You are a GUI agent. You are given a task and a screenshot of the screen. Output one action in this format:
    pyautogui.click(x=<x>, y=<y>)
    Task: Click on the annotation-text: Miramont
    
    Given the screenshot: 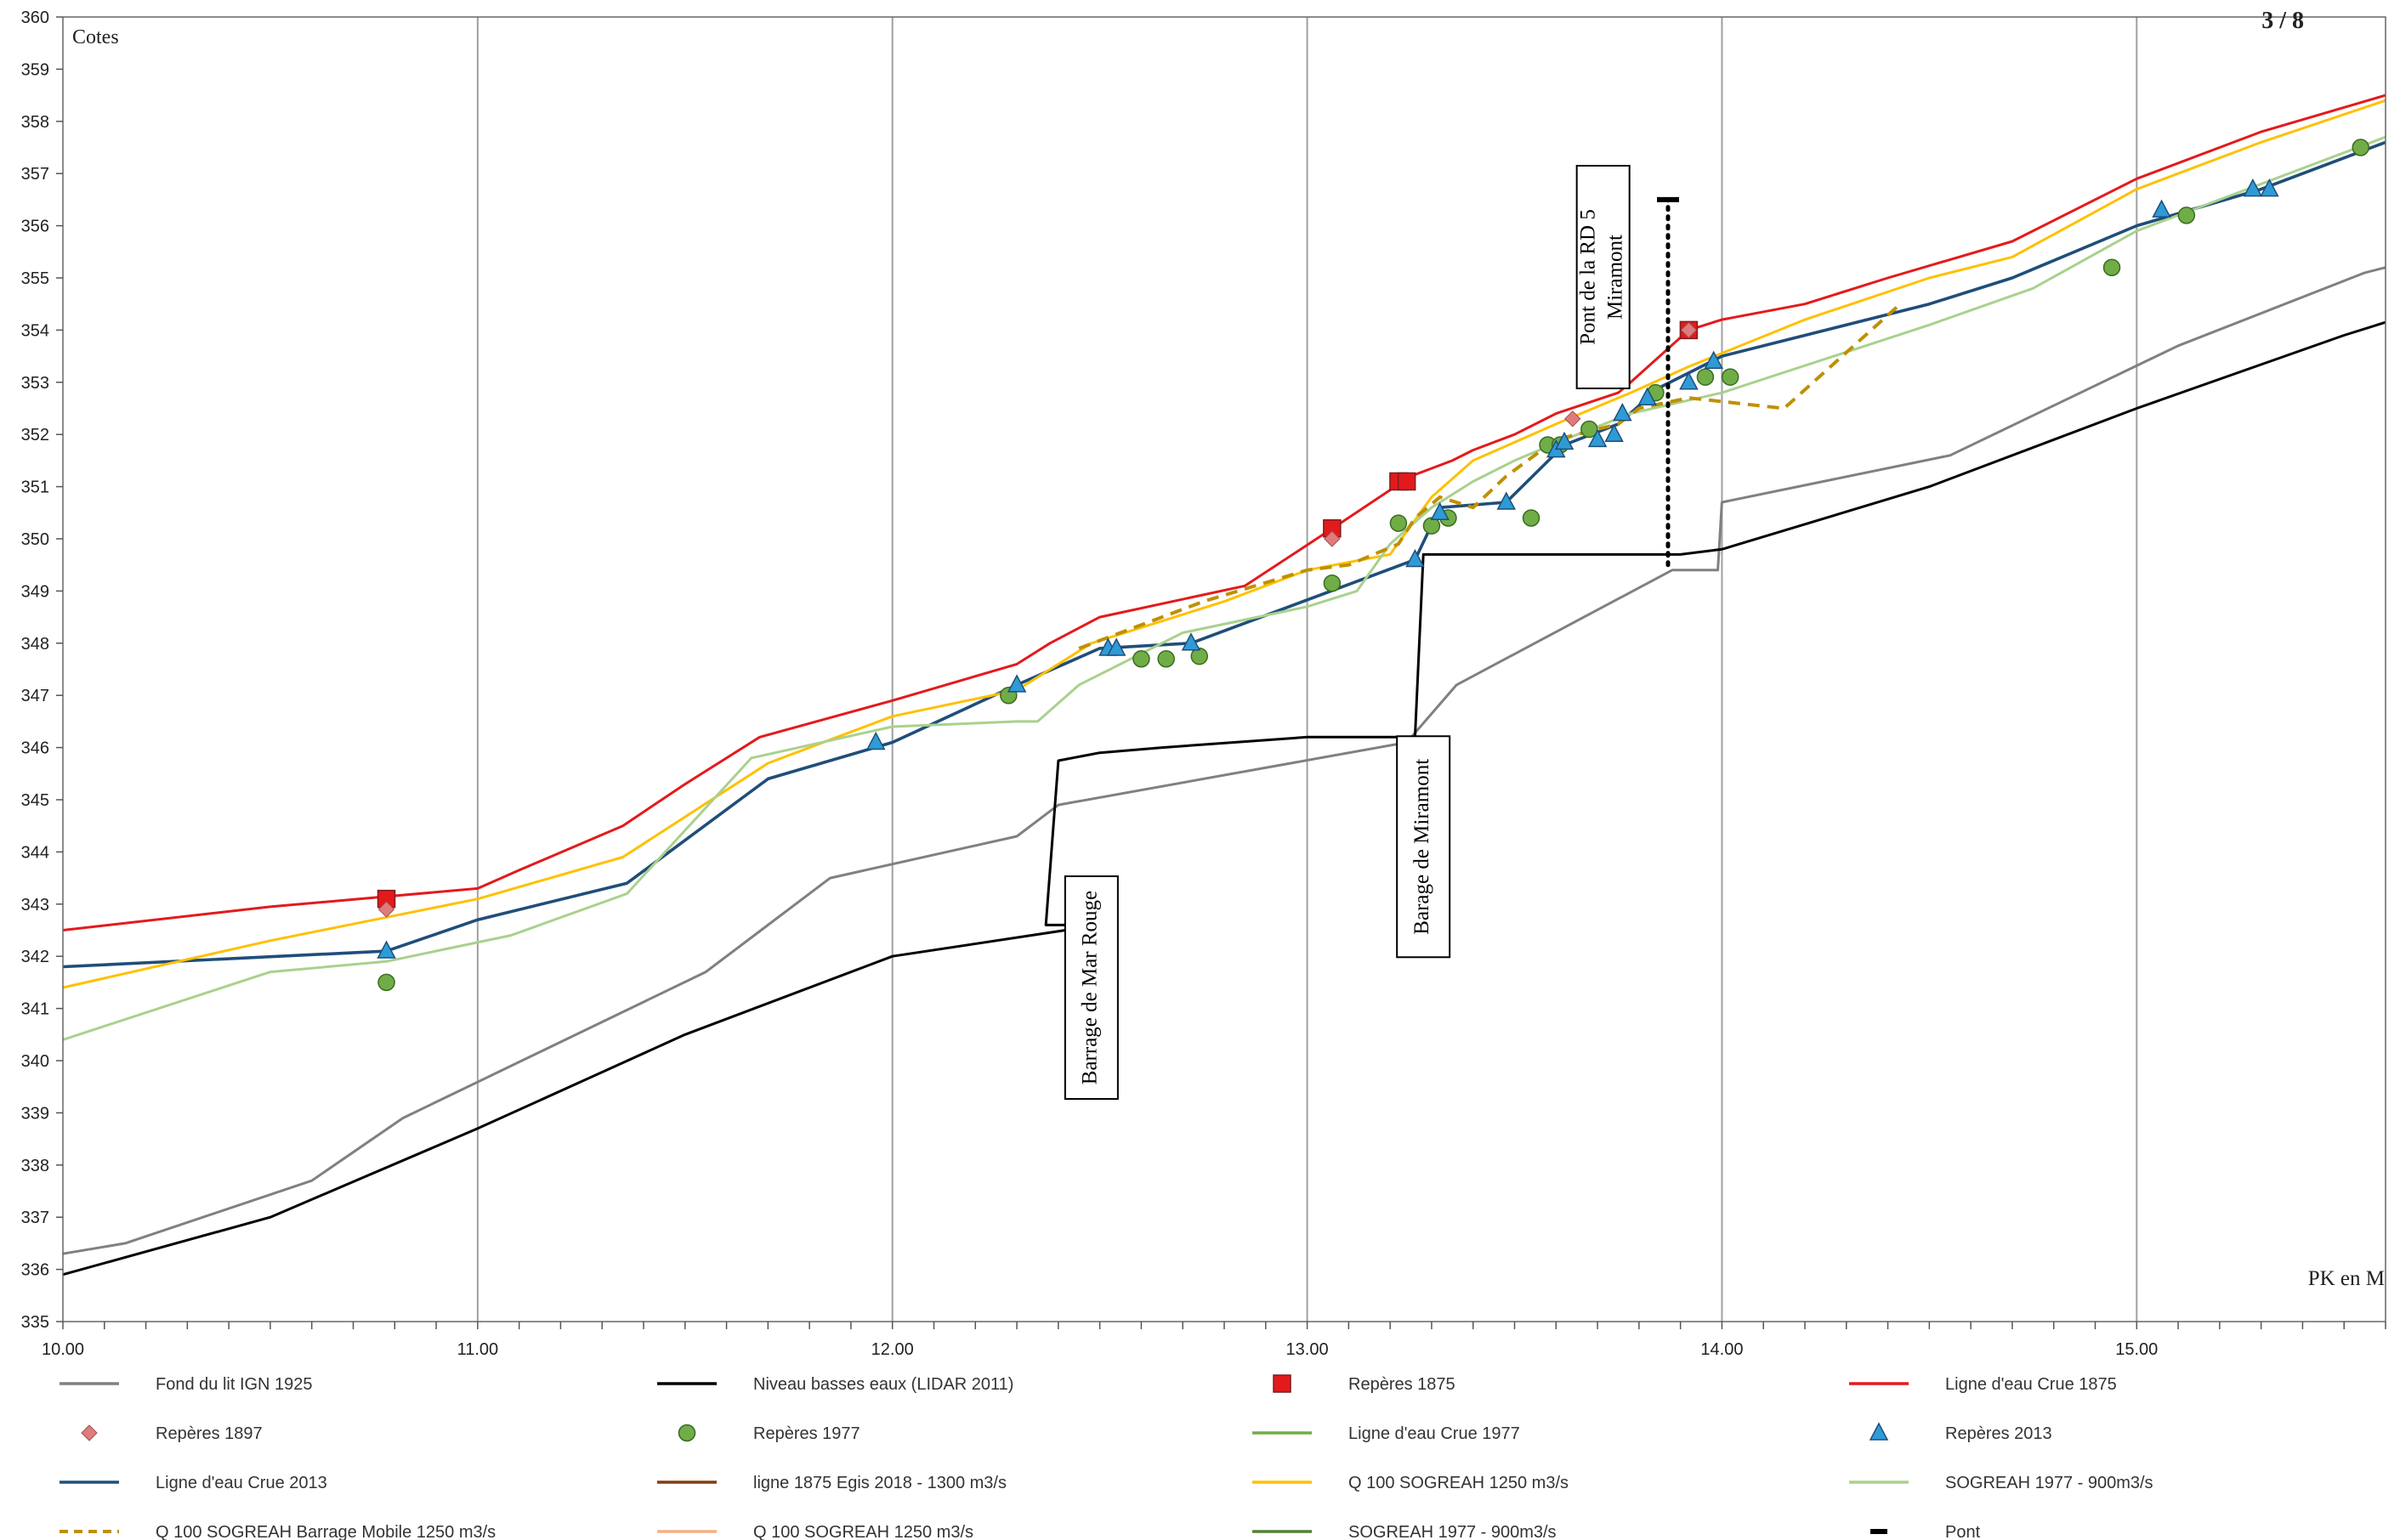 What is the action you would take?
    pyautogui.click(x=1614, y=277)
    